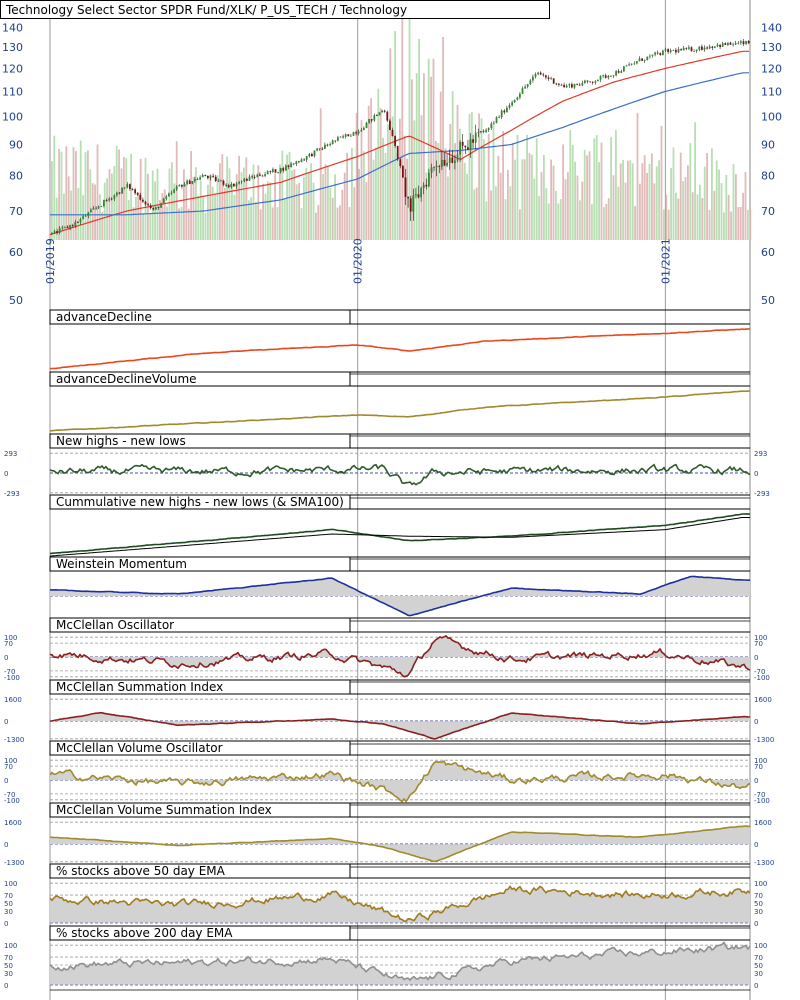  Describe the element at coordinates (8, 767) in the screenshot. I see `panel-ytick-left: 70` at that location.